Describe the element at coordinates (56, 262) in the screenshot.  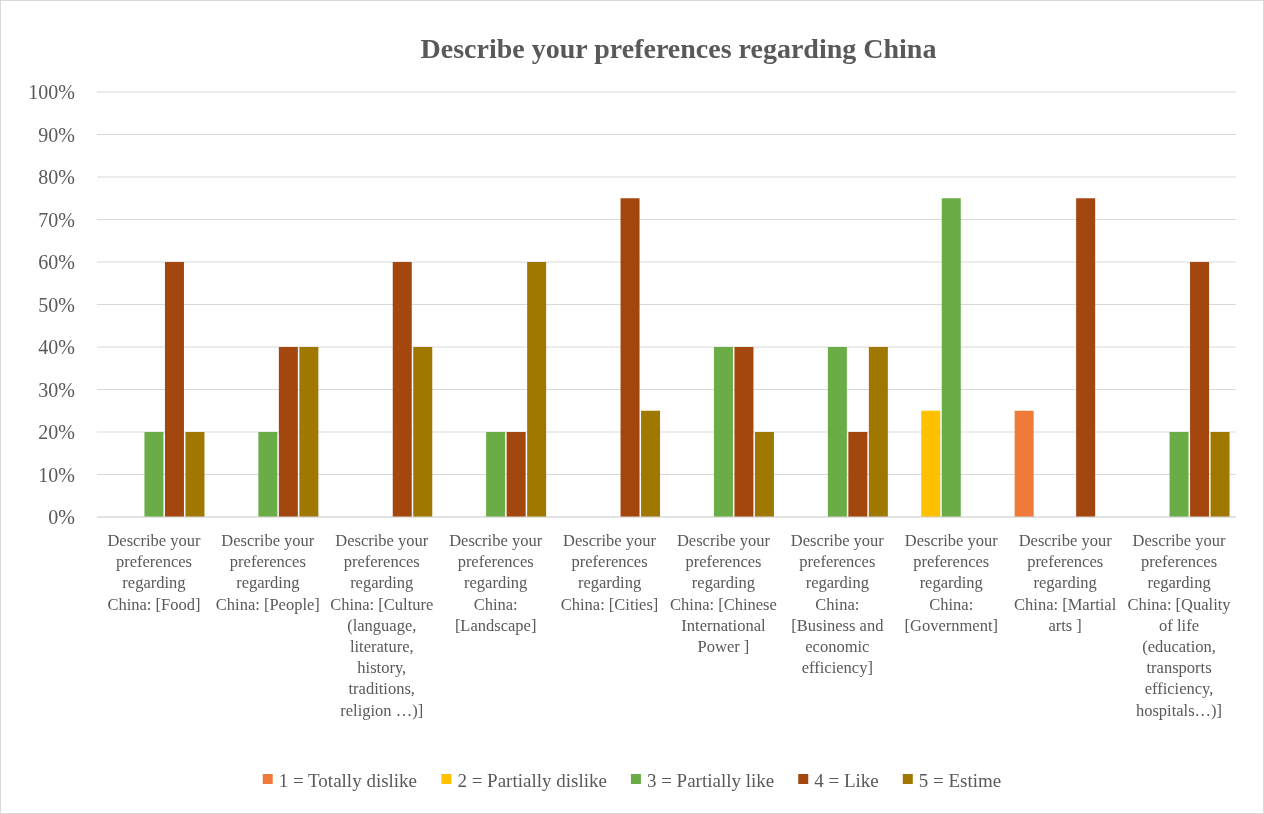
I see `y-tick-label: 60%` at that location.